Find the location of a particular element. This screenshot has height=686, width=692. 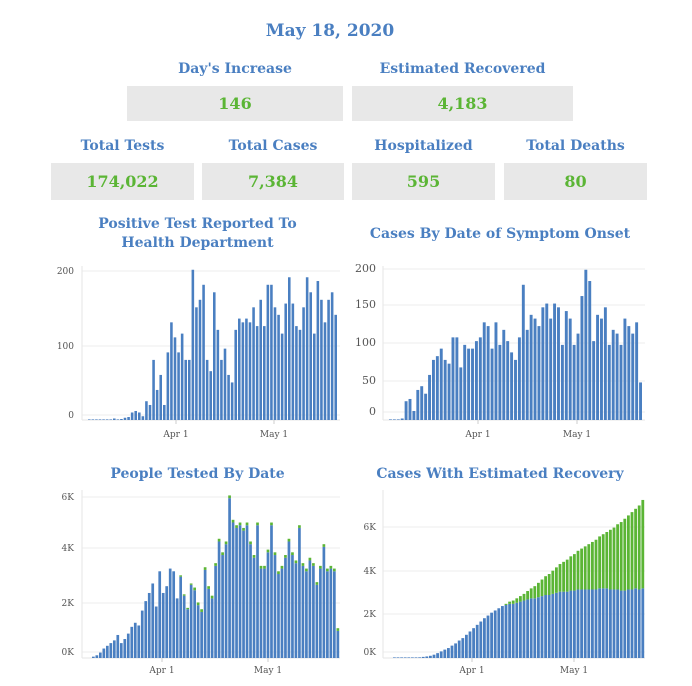

estimated-recovery-ytick-label: 4K is located at coordinates (370, 572).